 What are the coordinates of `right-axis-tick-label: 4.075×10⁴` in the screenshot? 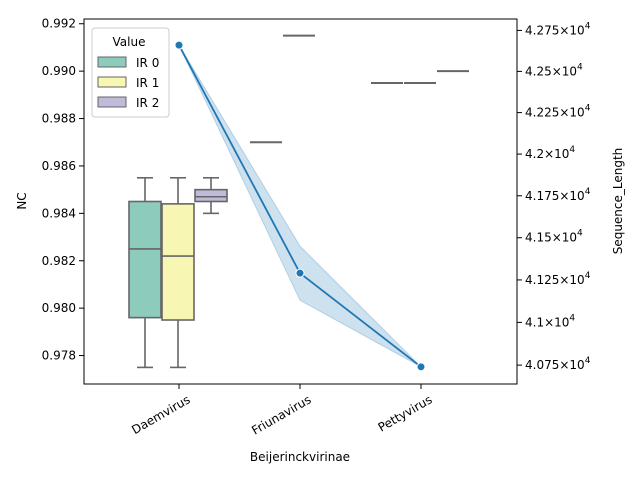 It's located at (558, 364).